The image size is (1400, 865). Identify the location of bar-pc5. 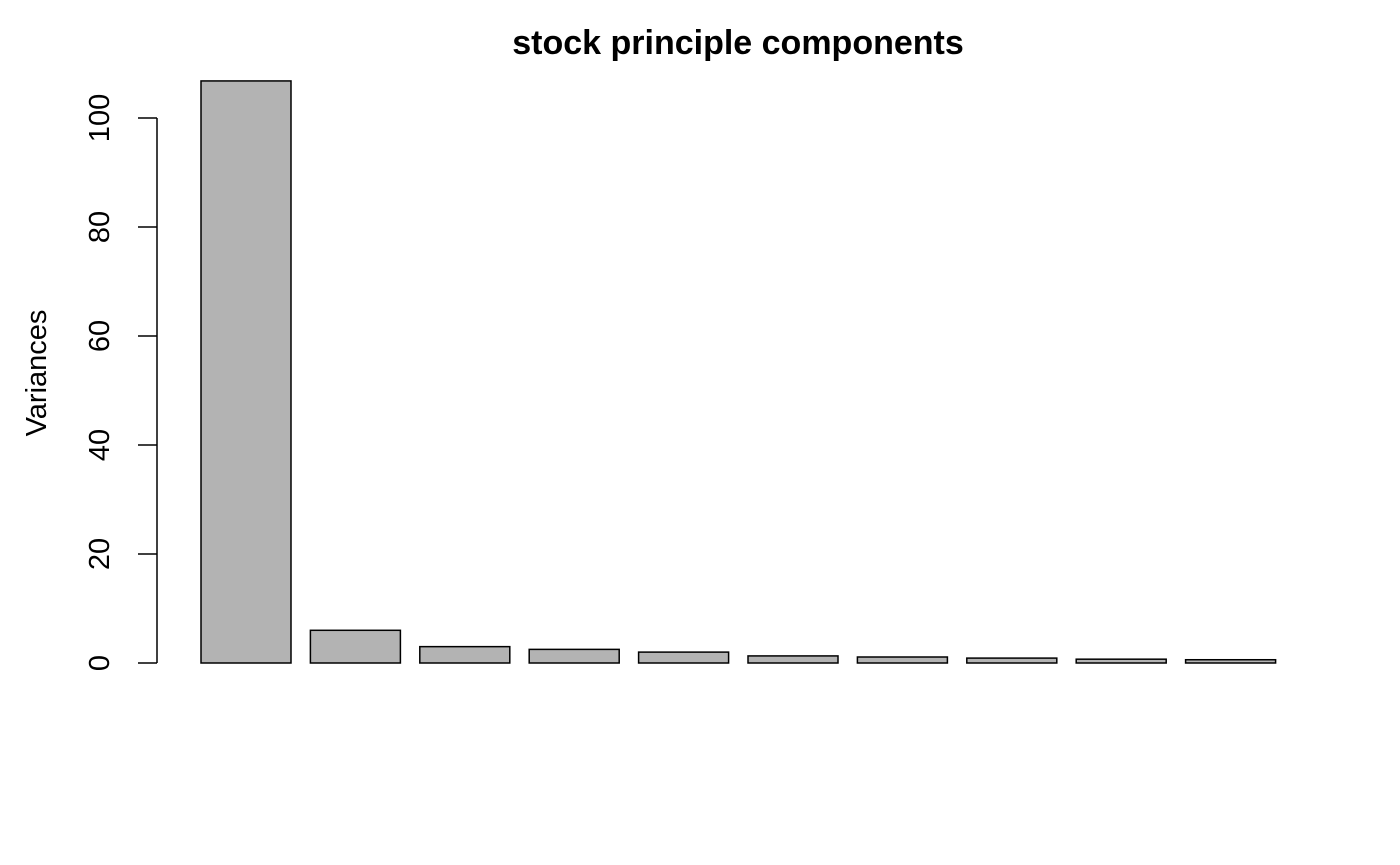
(683, 657).